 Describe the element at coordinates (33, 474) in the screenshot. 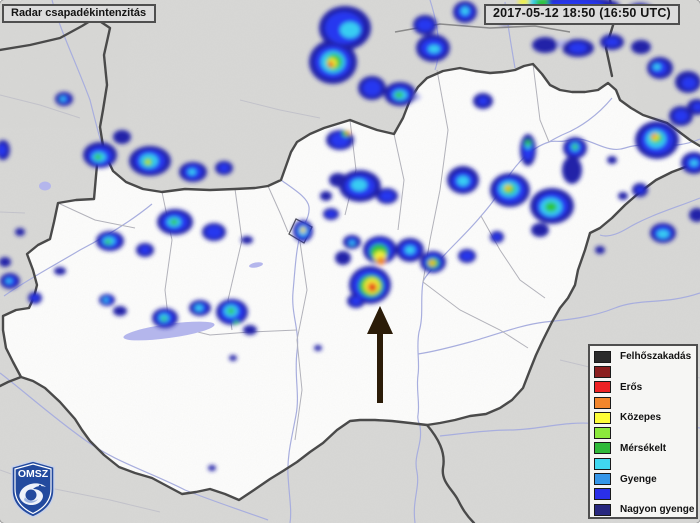

I see `logo-text: OMSZ` at that location.